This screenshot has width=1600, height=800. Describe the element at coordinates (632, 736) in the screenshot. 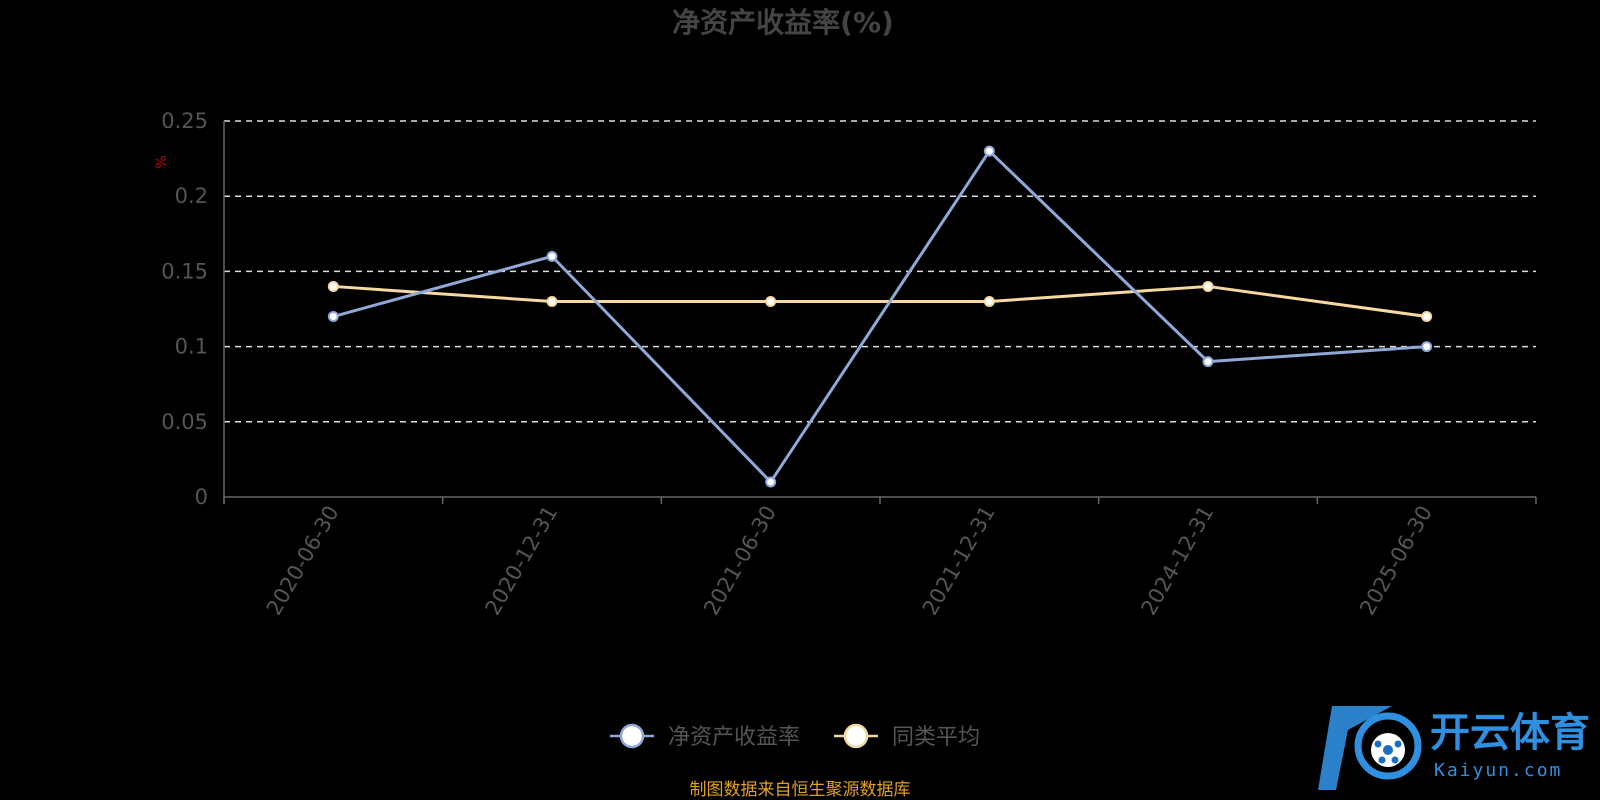

I see `legend-marker-roe` at that location.